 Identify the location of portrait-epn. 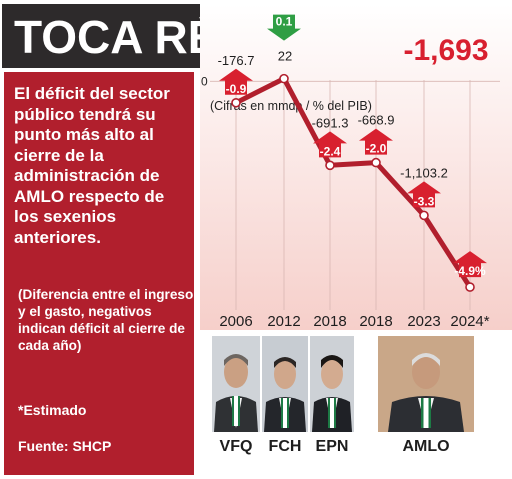
(332, 384).